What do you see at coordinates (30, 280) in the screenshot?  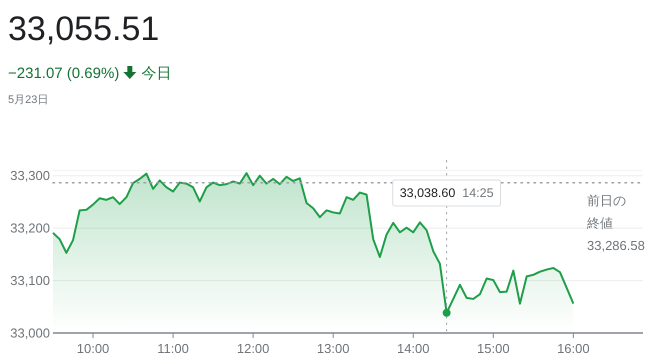 I see `y-tick-label: 33,100` at bounding box center [30, 280].